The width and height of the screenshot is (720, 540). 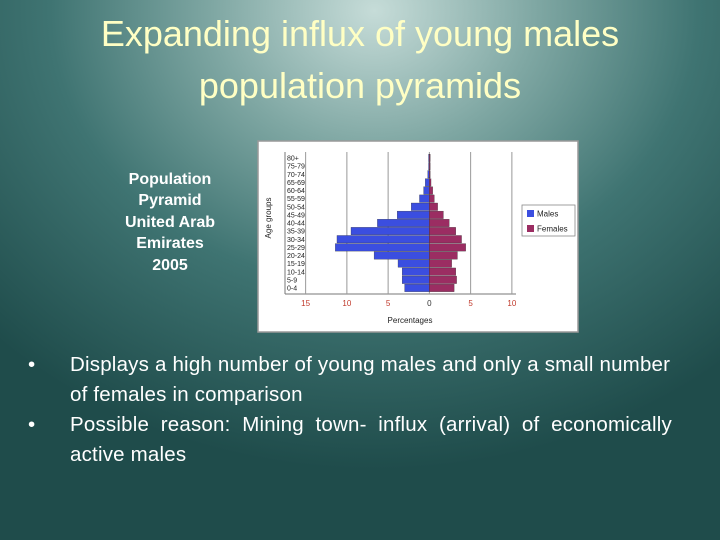 I want to click on y-tick-label: 5-9, so click(x=292, y=280).